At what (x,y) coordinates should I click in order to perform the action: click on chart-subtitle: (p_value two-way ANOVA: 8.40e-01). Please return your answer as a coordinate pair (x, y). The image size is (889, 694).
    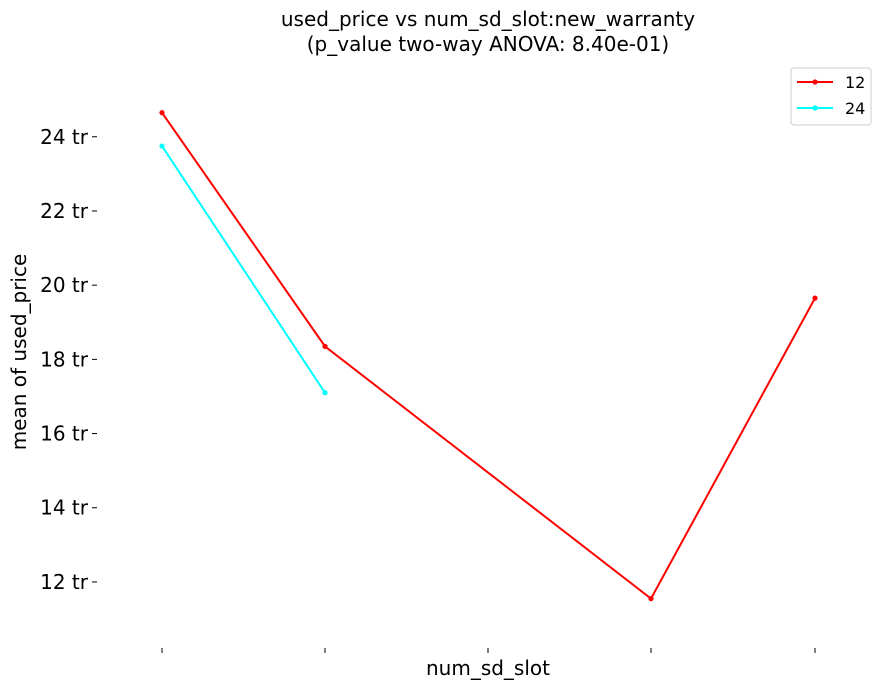
    Looking at the image, I should click on (488, 44).